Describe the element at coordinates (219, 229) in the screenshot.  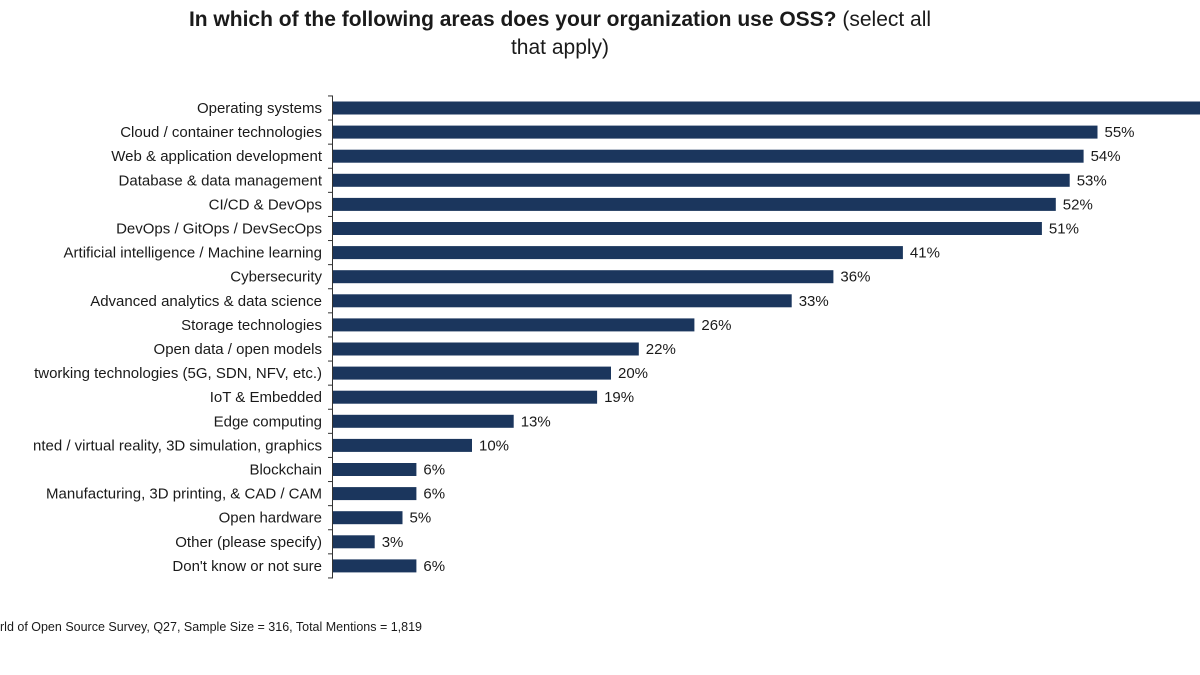
I see `category-label: DevOps / GitOps / DevSecOps` at that location.